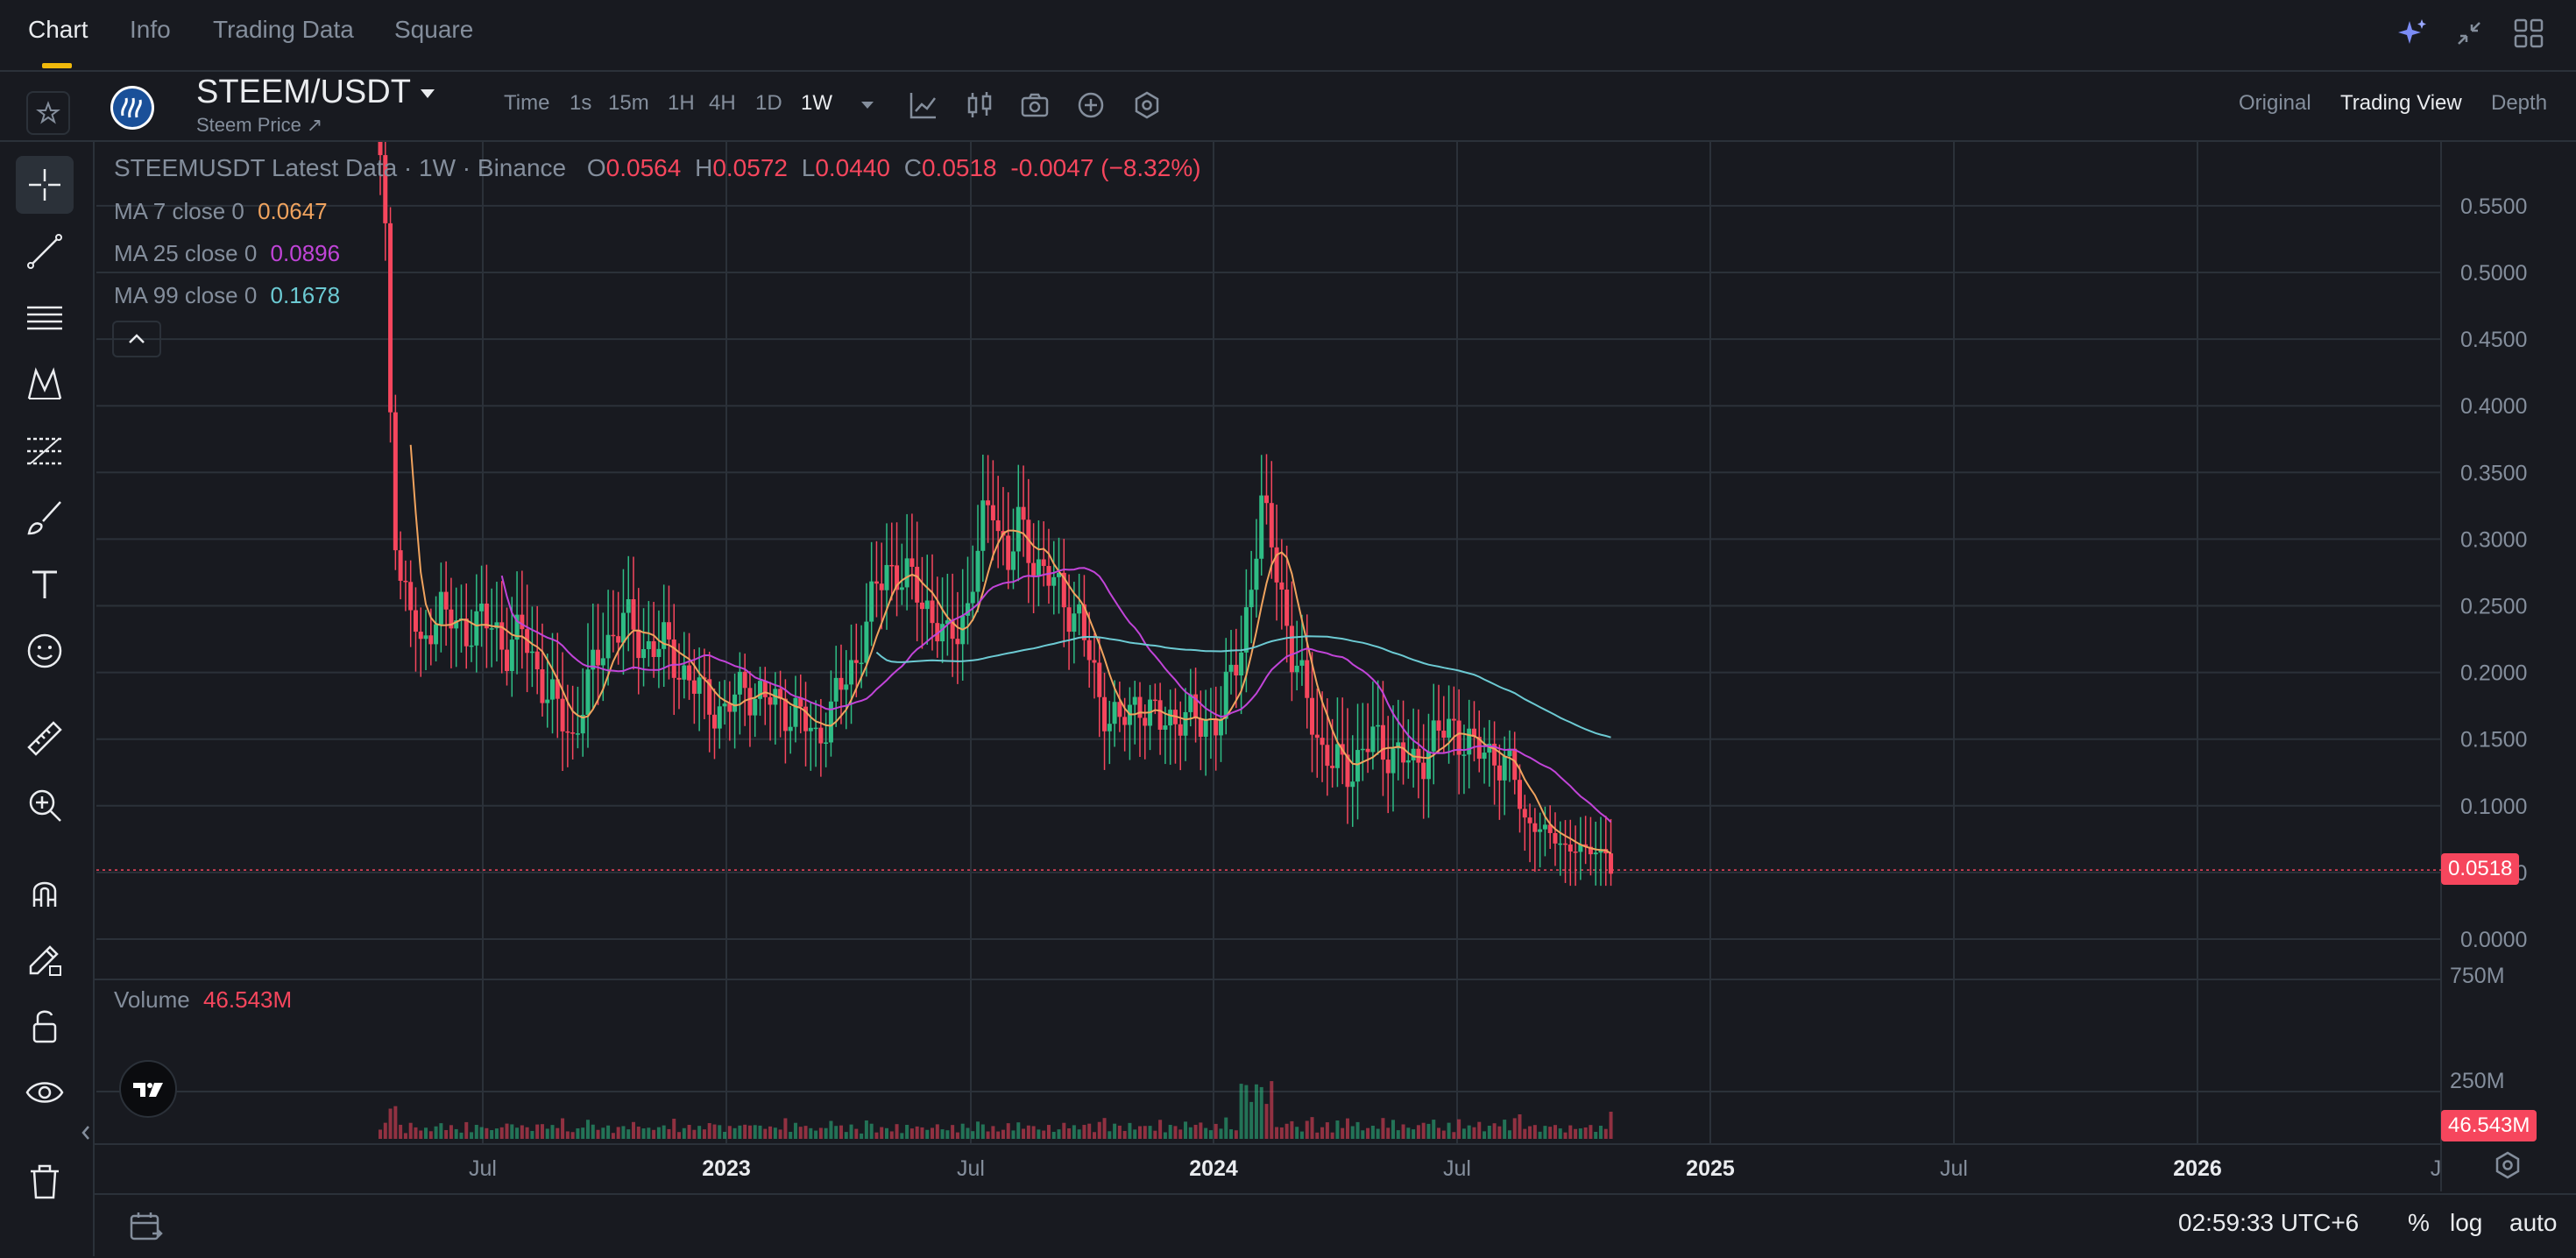 This screenshot has width=2576, height=1258. I want to click on percent-scale-button: %, so click(2419, 1222).